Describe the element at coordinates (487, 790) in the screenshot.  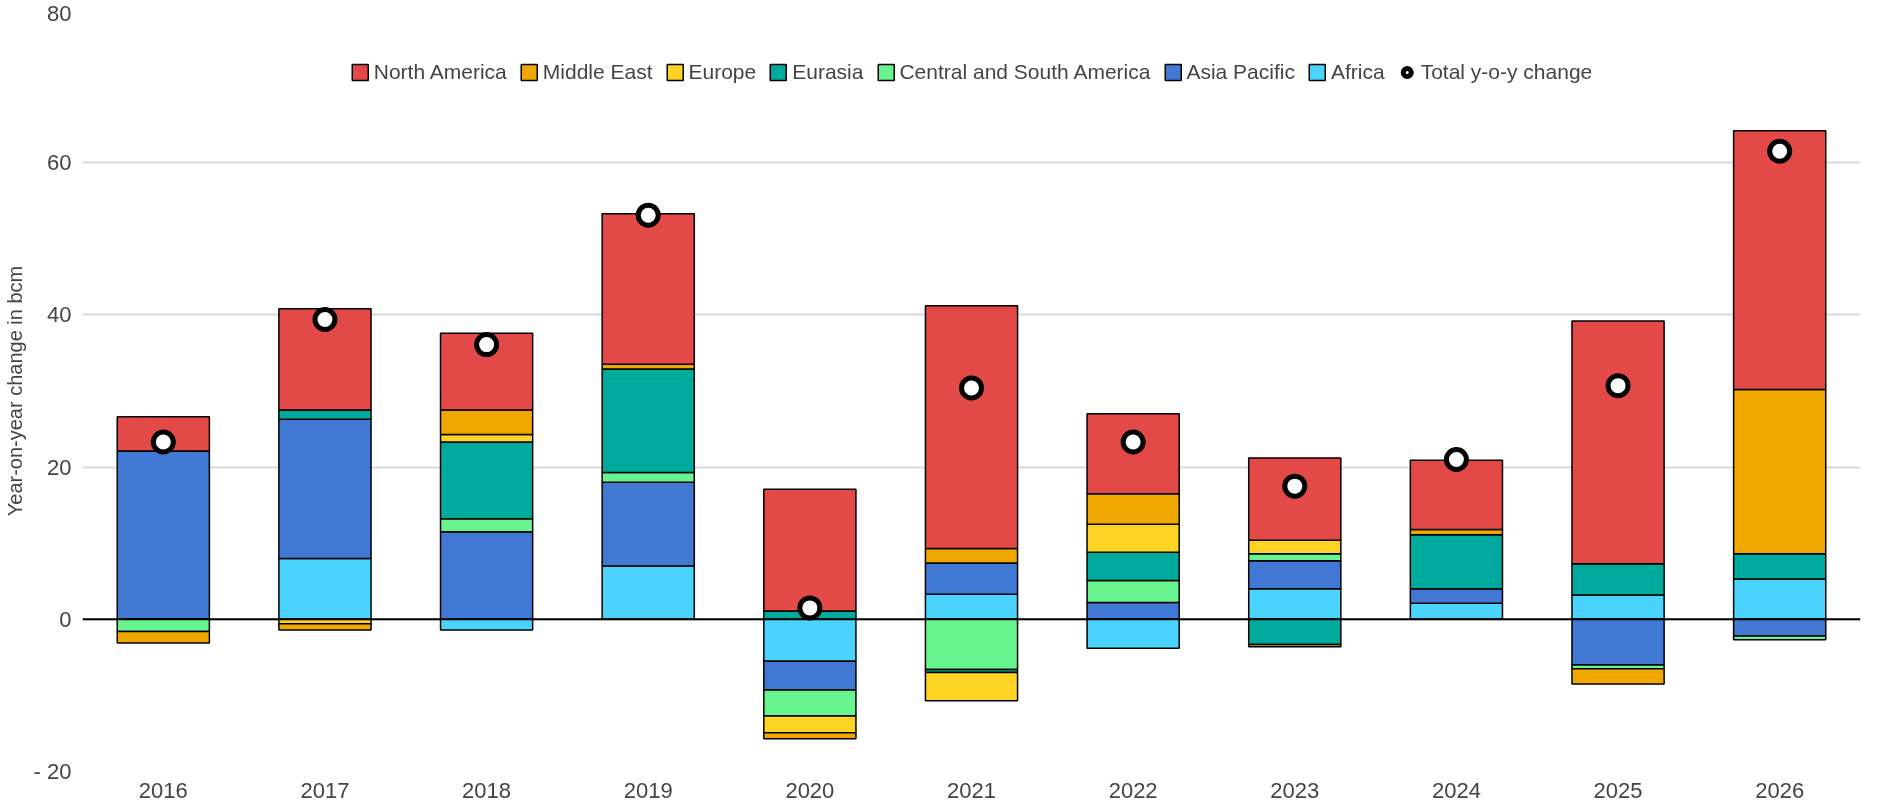
I see `x-tick-label: 2018` at that location.